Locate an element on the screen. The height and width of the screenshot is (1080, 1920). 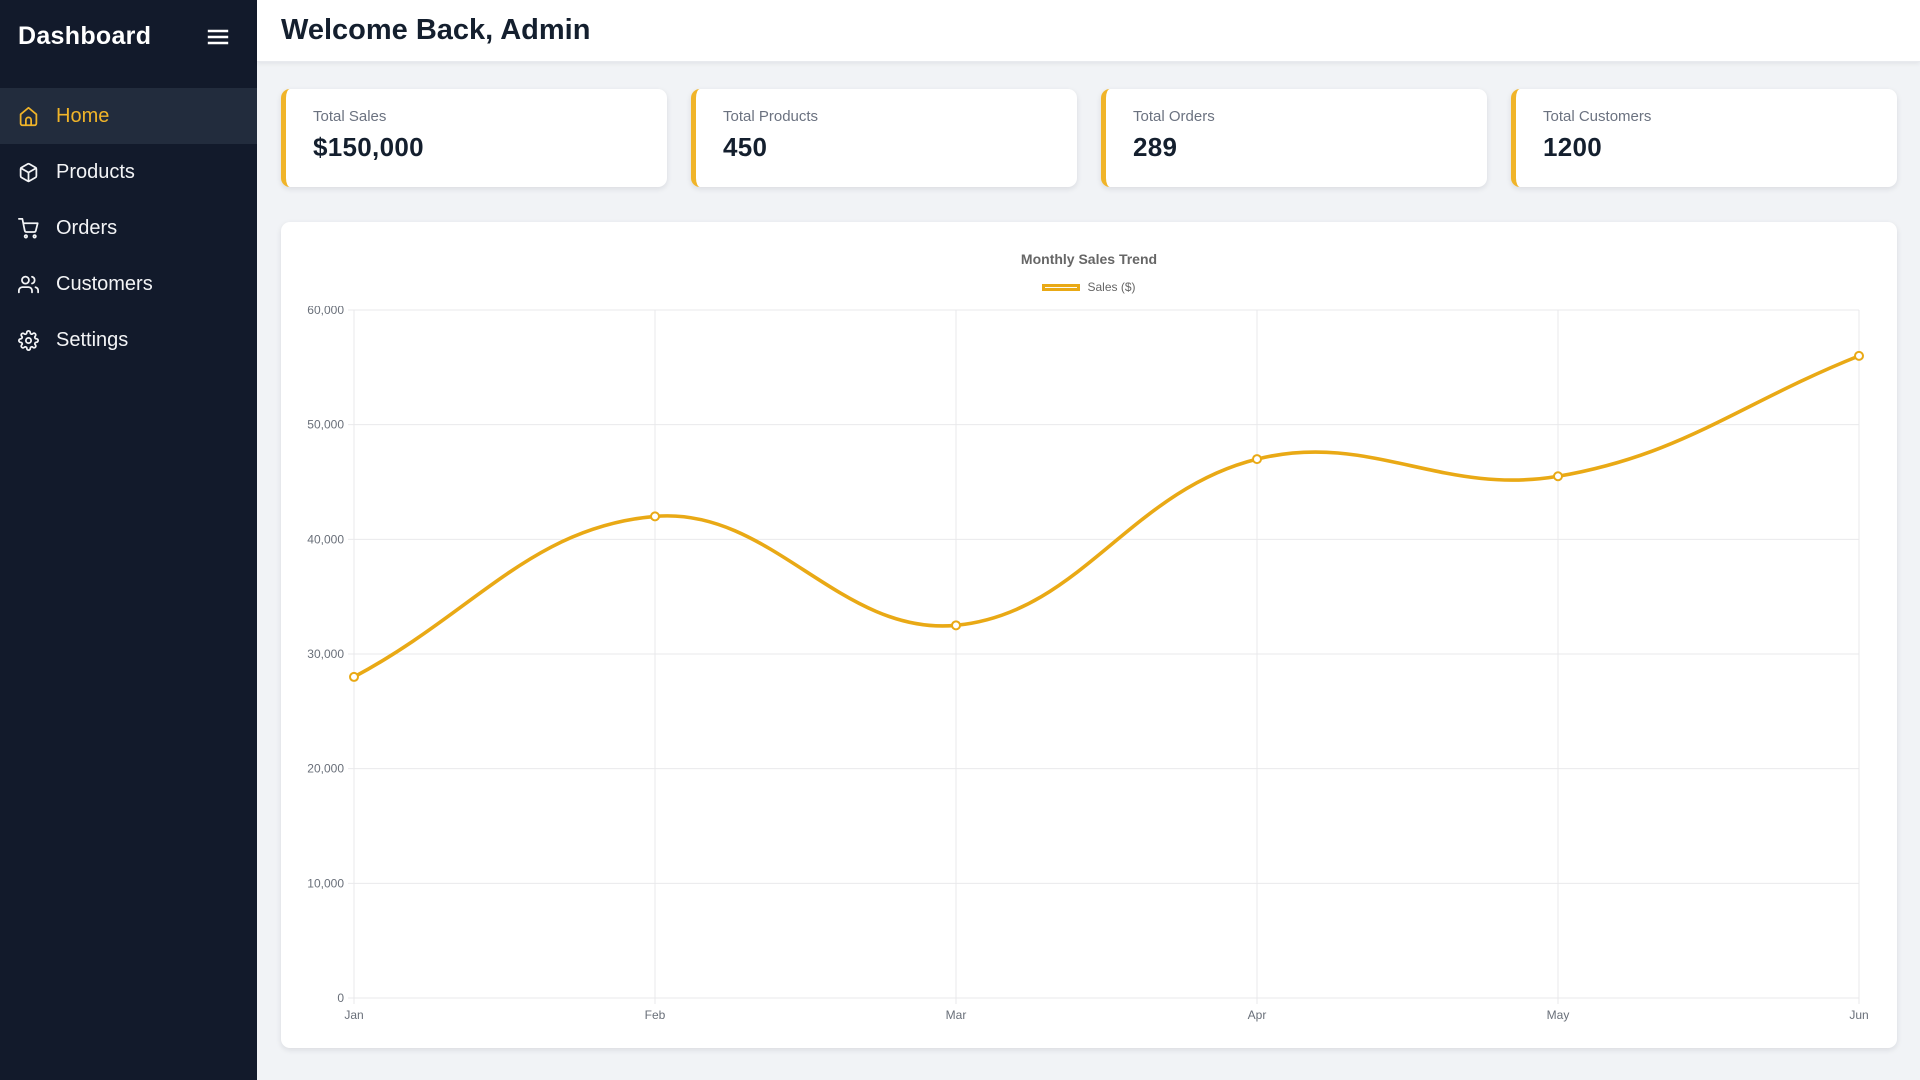
page-title: Welcome Back, Admin is located at coordinates (436, 30).